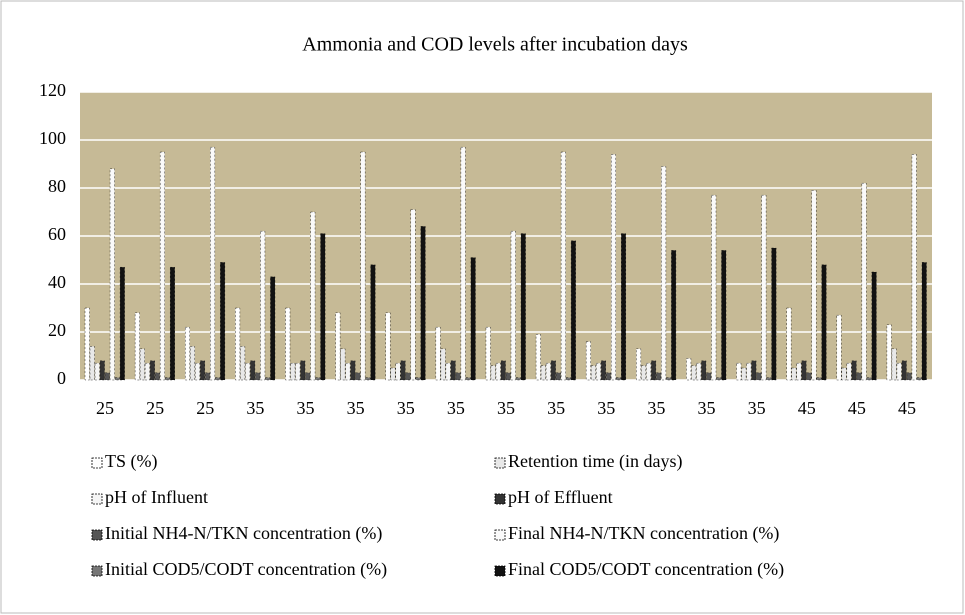  I want to click on y-tick-label: 100, so click(52, 138).